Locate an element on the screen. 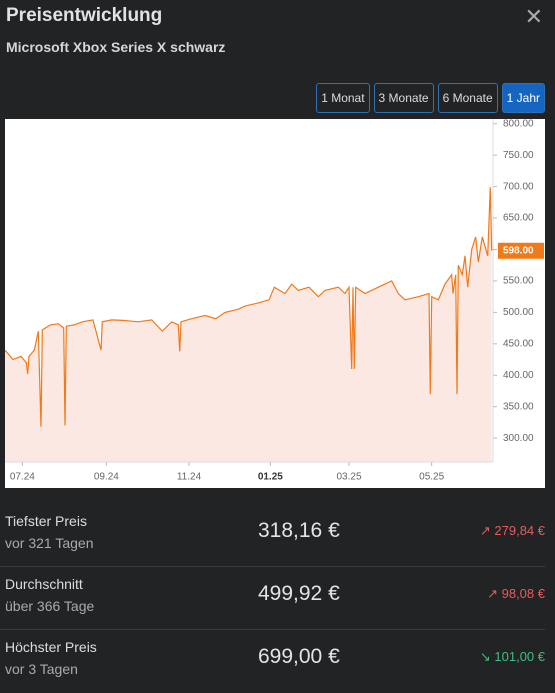 The width and height of the screenshot is (555, 693). x-tick-label: 03.25 is located at coordinates (348, 477).